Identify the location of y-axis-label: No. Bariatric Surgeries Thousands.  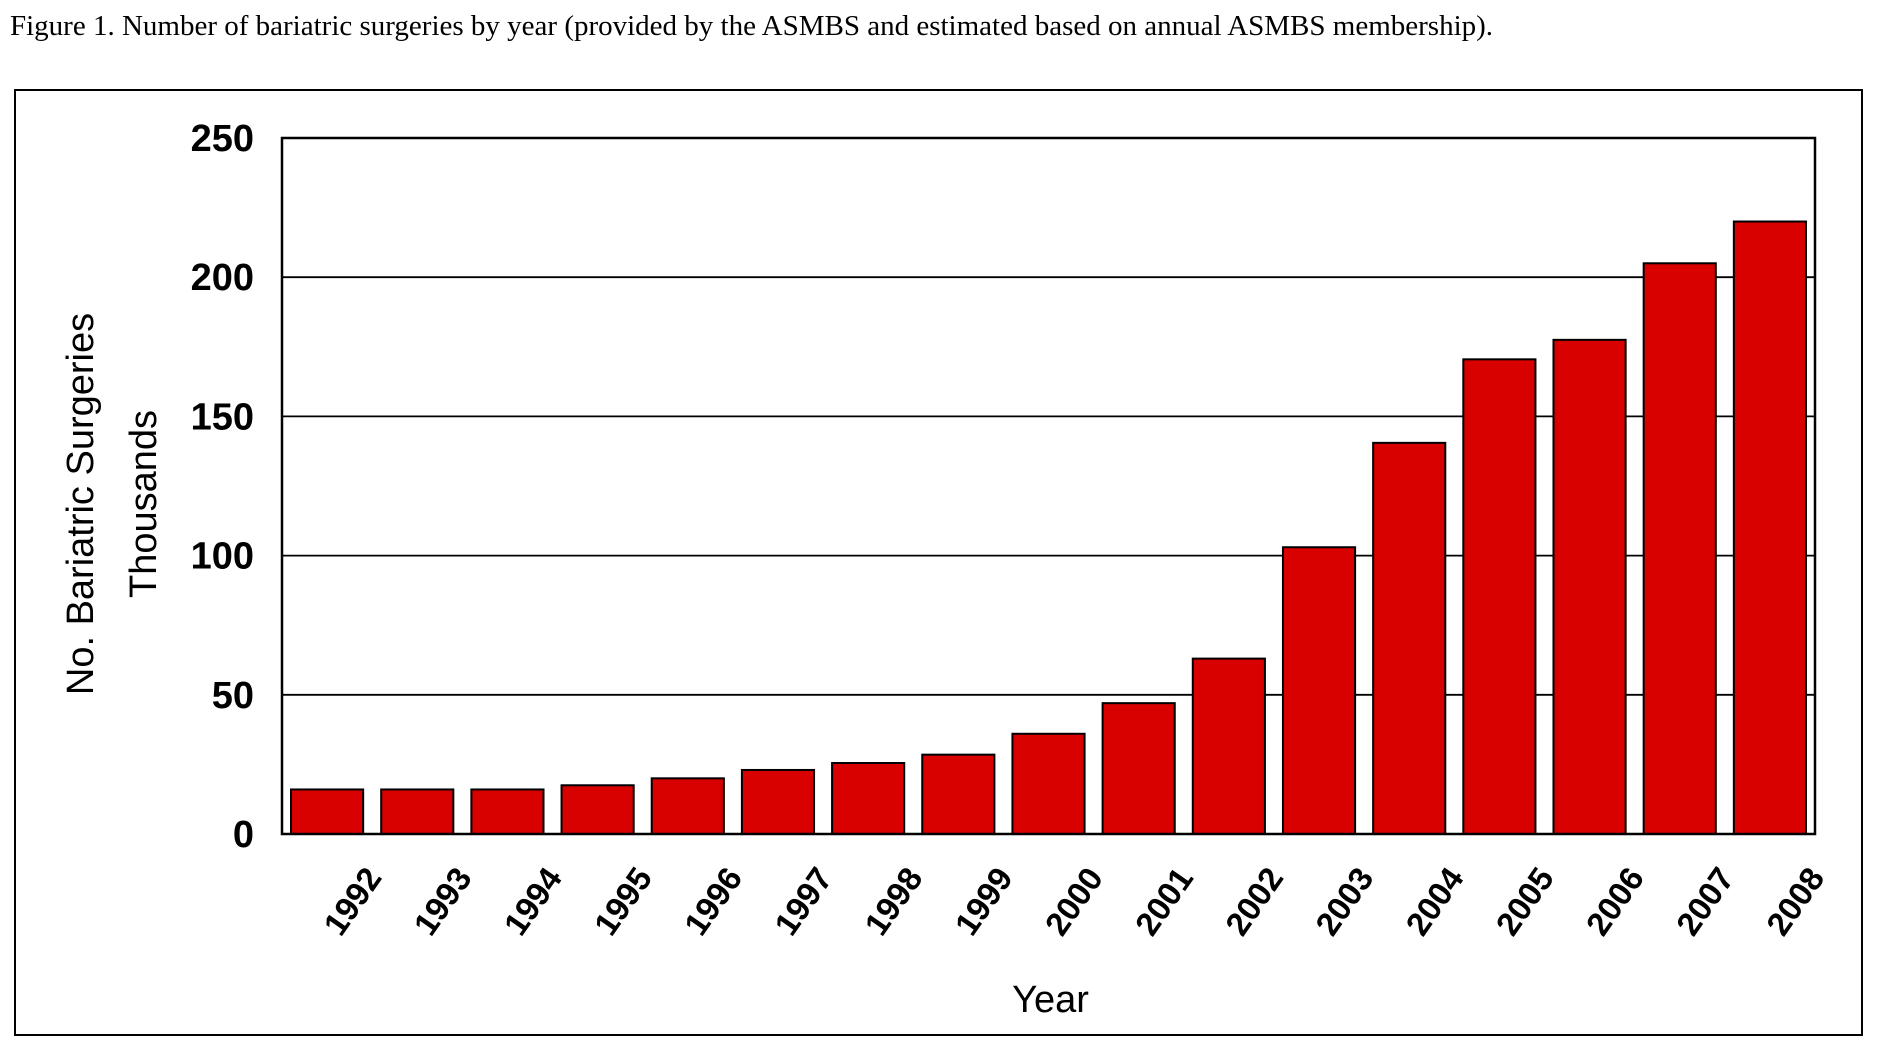
(112, 504).